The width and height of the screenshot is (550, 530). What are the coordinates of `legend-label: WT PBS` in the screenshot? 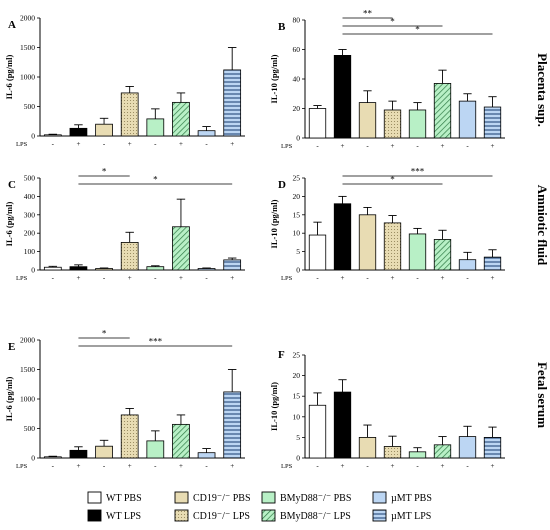 It's located at (124, 498).